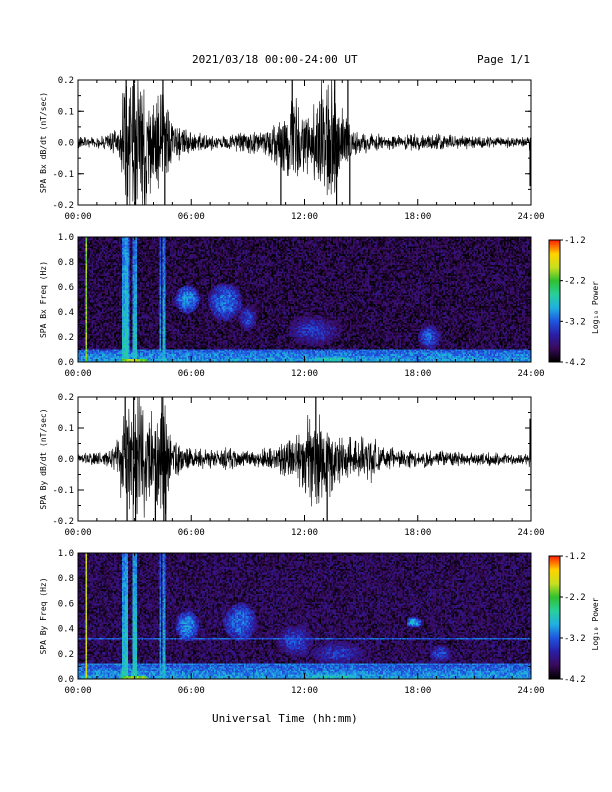 Image resolution: width=612 pixels, height=792 pixels. I want to click on x-axis-title: Universal Time (hh:mm), so click(285, 718).